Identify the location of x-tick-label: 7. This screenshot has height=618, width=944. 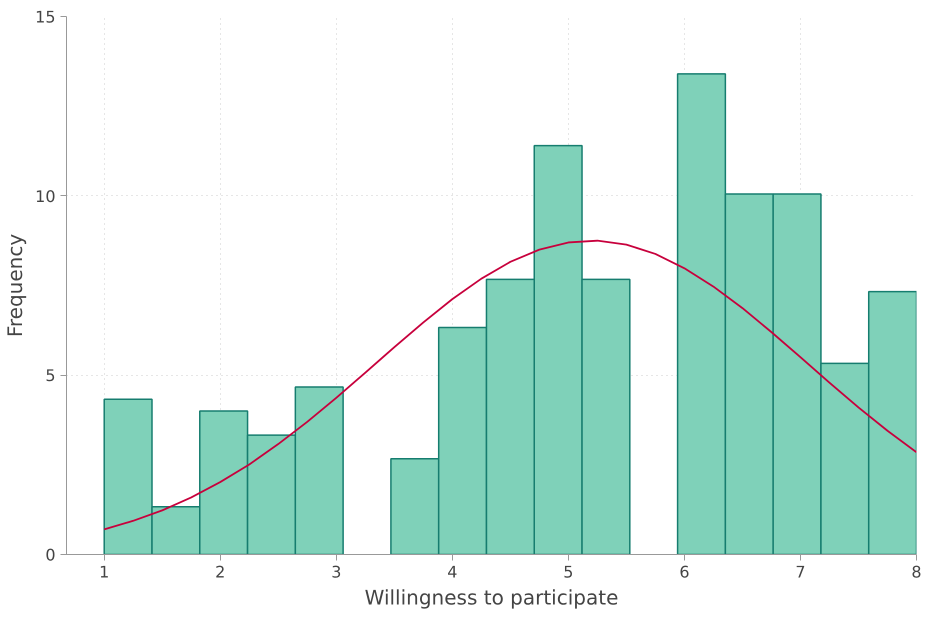
(800, 572).